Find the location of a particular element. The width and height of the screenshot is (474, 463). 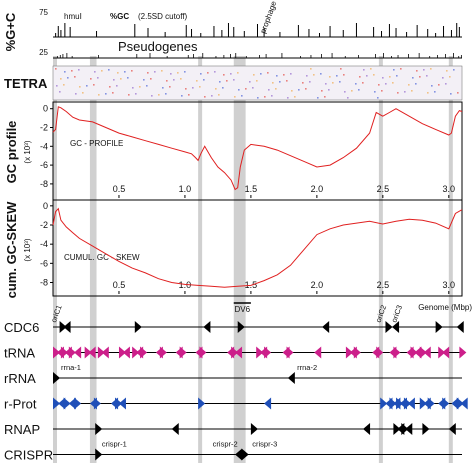

tetra-dots is located at coordinates (257, 83).